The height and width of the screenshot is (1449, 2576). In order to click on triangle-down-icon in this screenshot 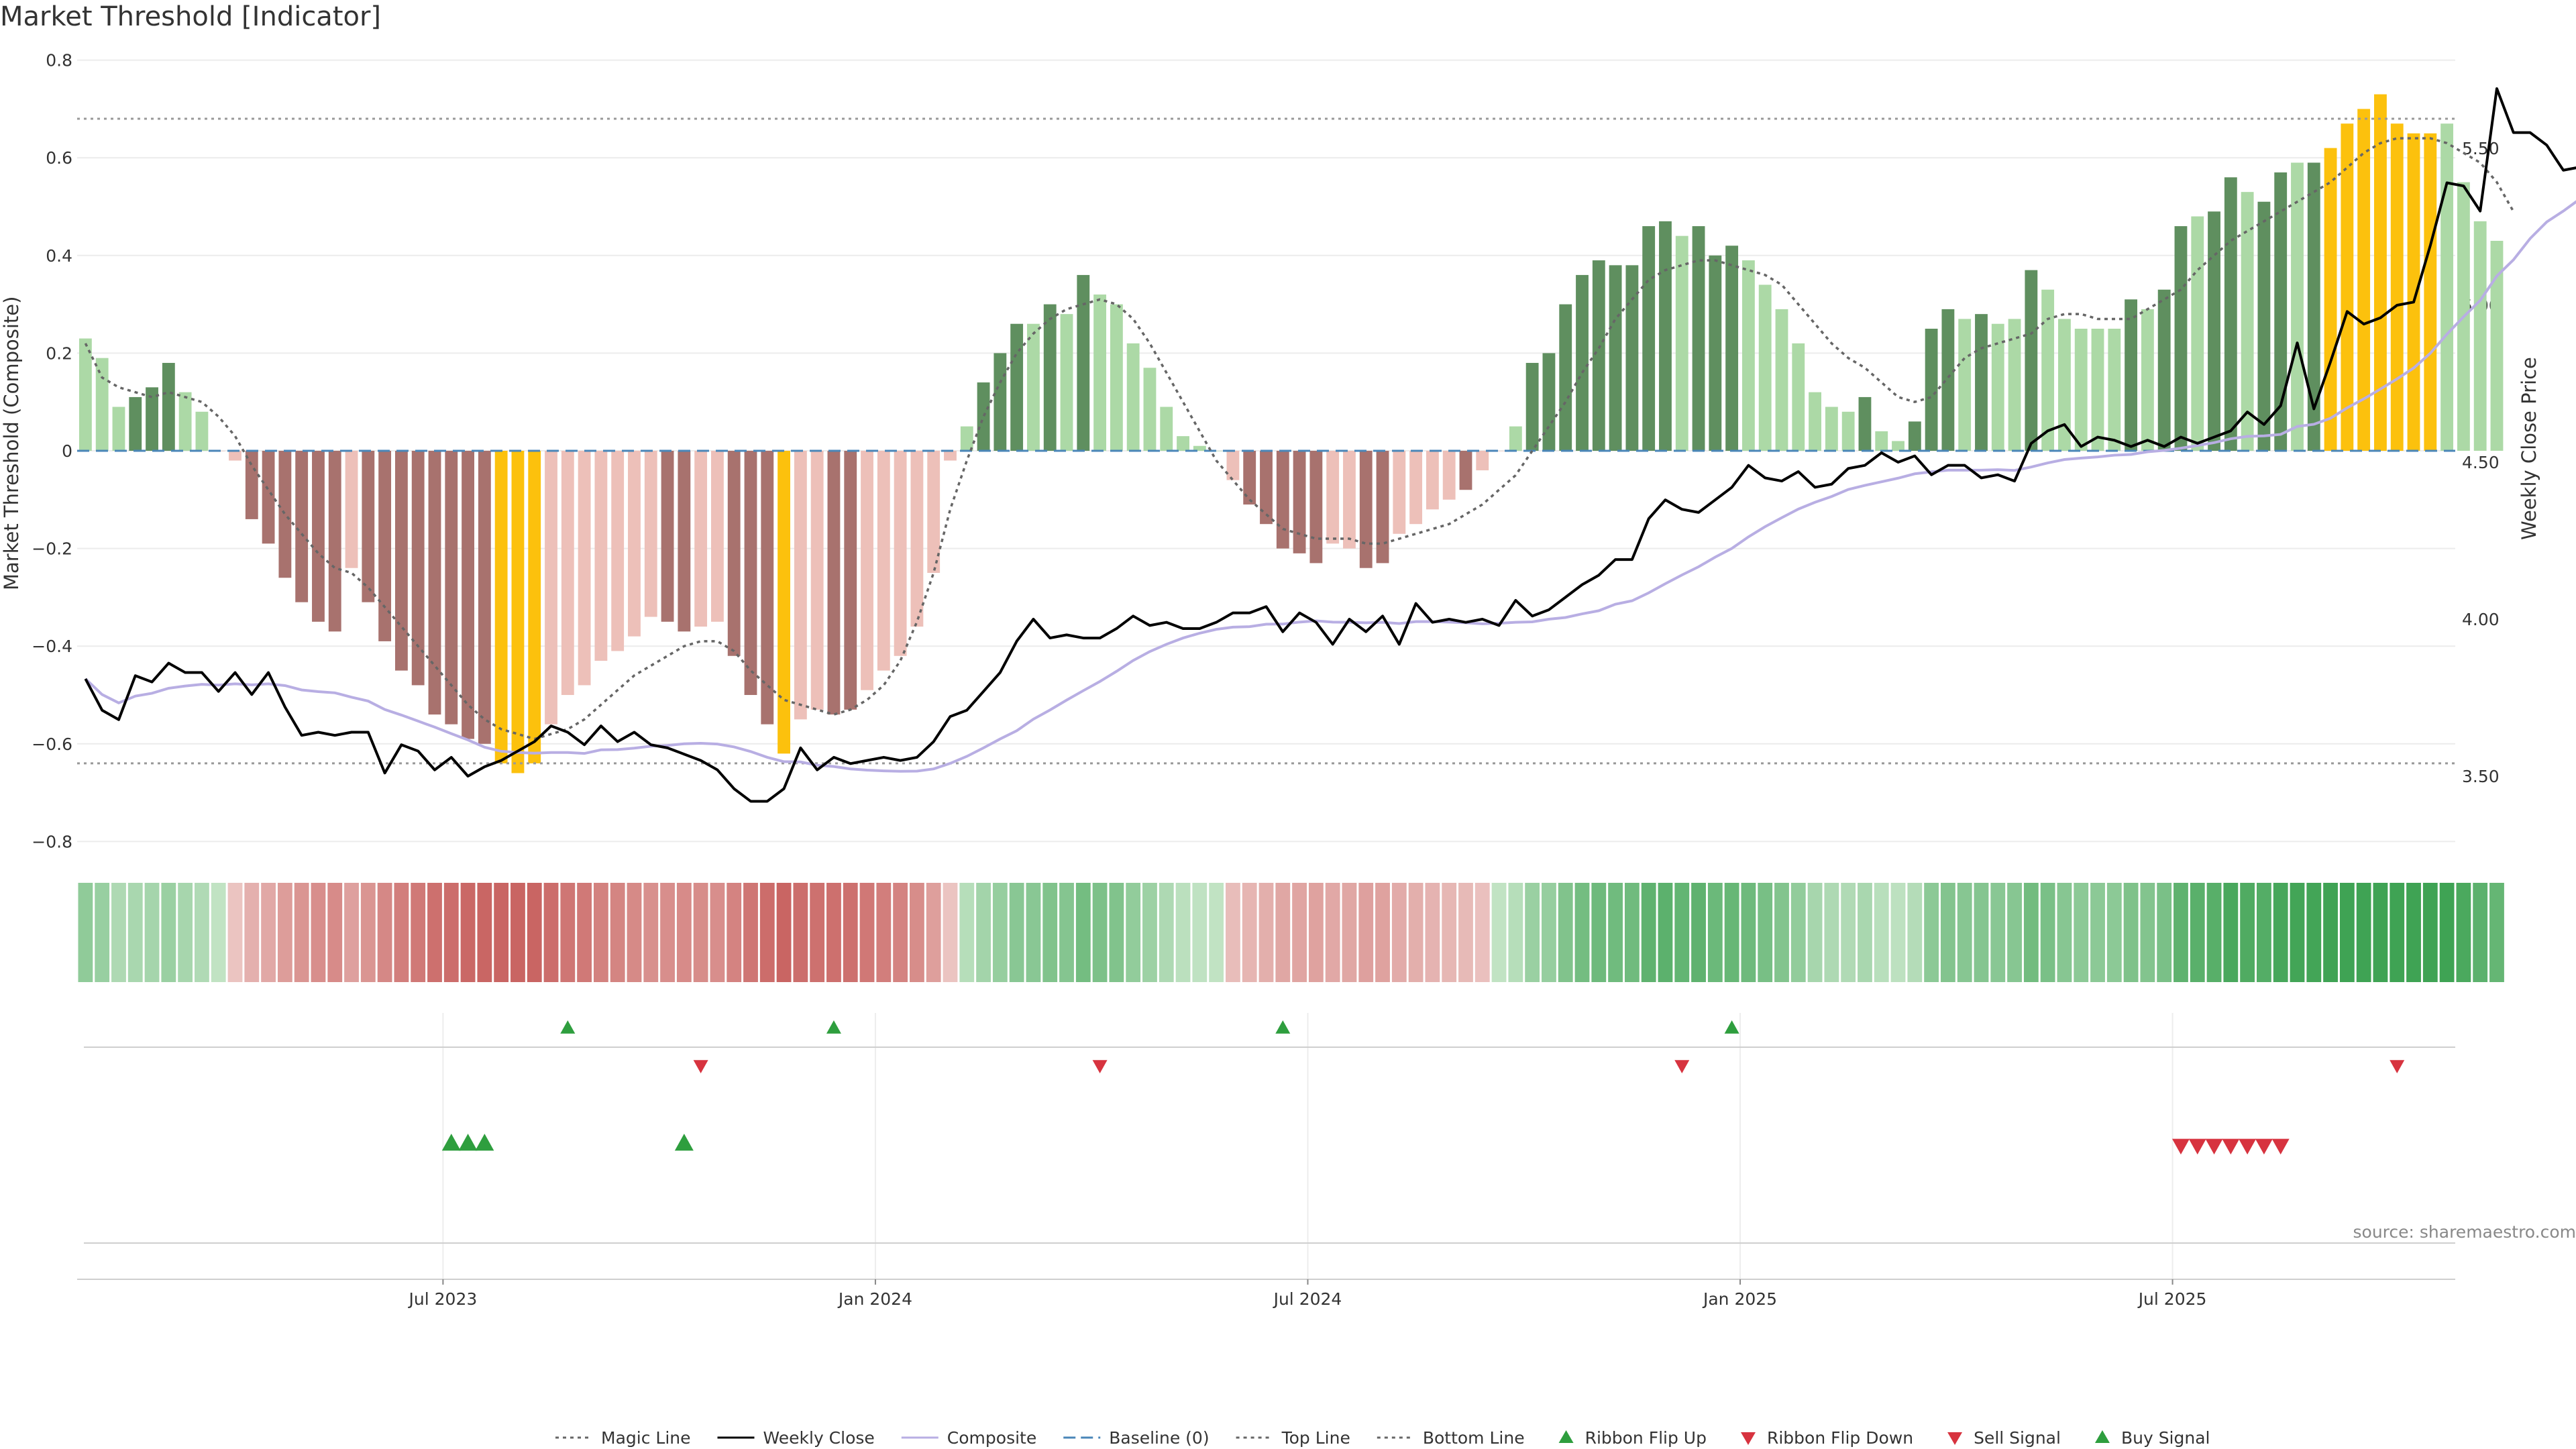, I will do `click(1955, 1438)`.